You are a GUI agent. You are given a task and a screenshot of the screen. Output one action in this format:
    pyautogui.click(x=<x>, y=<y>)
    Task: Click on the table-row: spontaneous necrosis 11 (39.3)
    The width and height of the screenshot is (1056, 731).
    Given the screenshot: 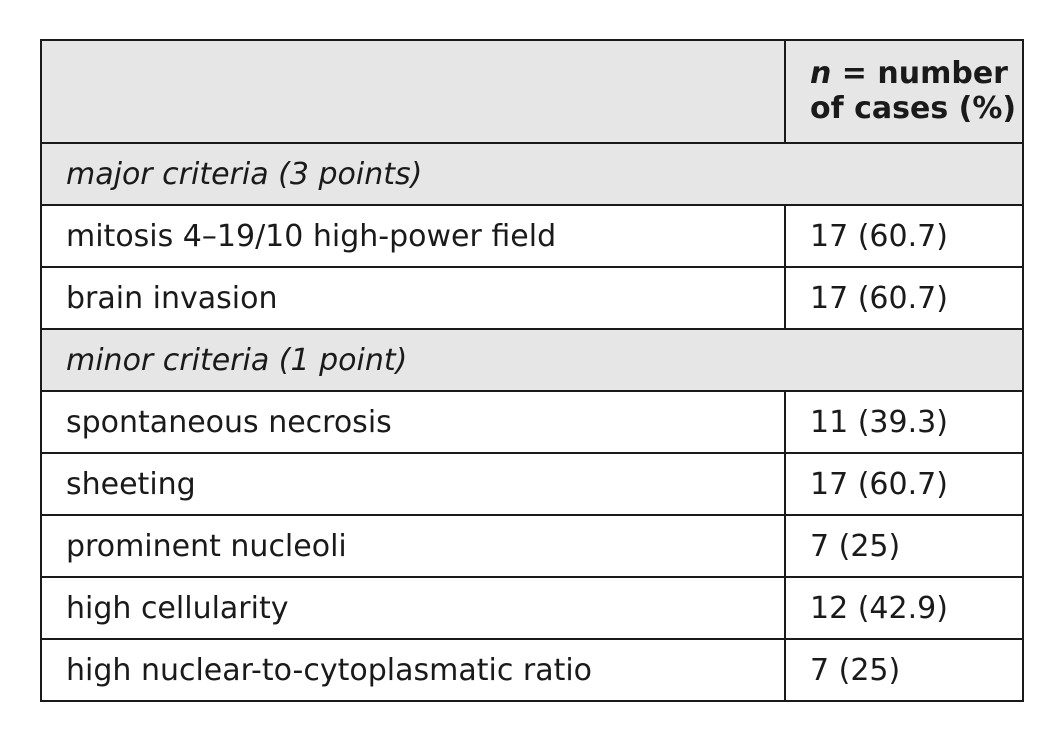 What is the action you would take?
    pyautogui.click(x=532, y=422)
    